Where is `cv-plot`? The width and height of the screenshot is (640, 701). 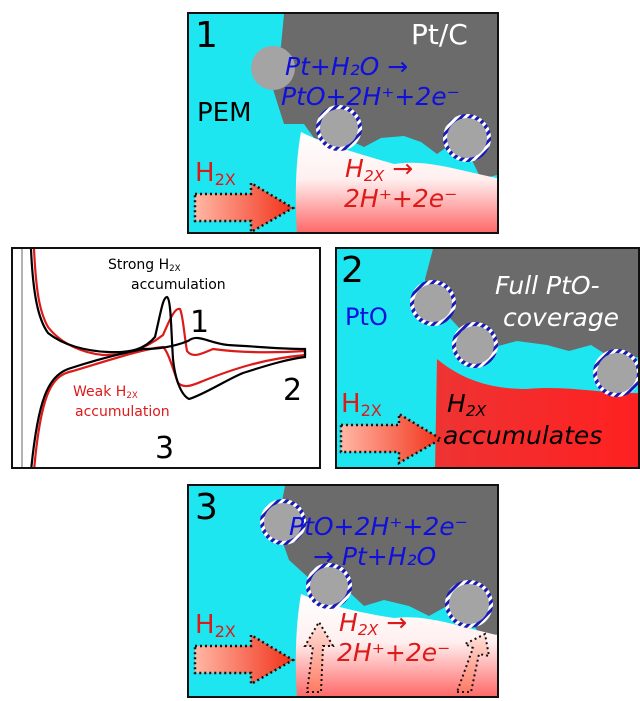
cv-plot is located at coordinates (164, 358).